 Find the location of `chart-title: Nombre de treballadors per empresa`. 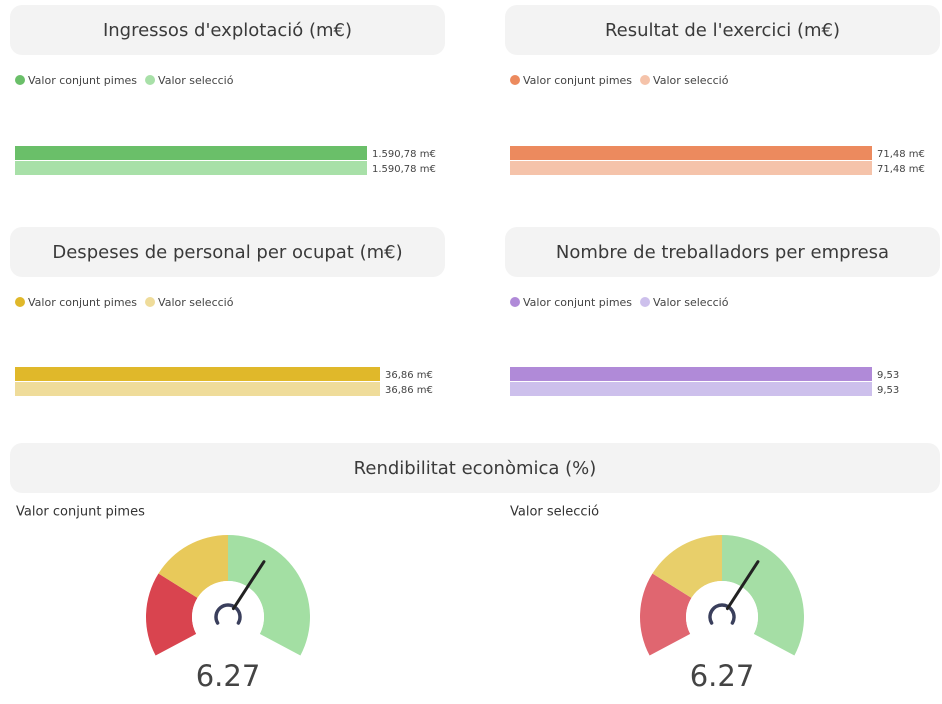

chart-title: Nombre de treballadors per empresa is located at coordinates (722, 252).